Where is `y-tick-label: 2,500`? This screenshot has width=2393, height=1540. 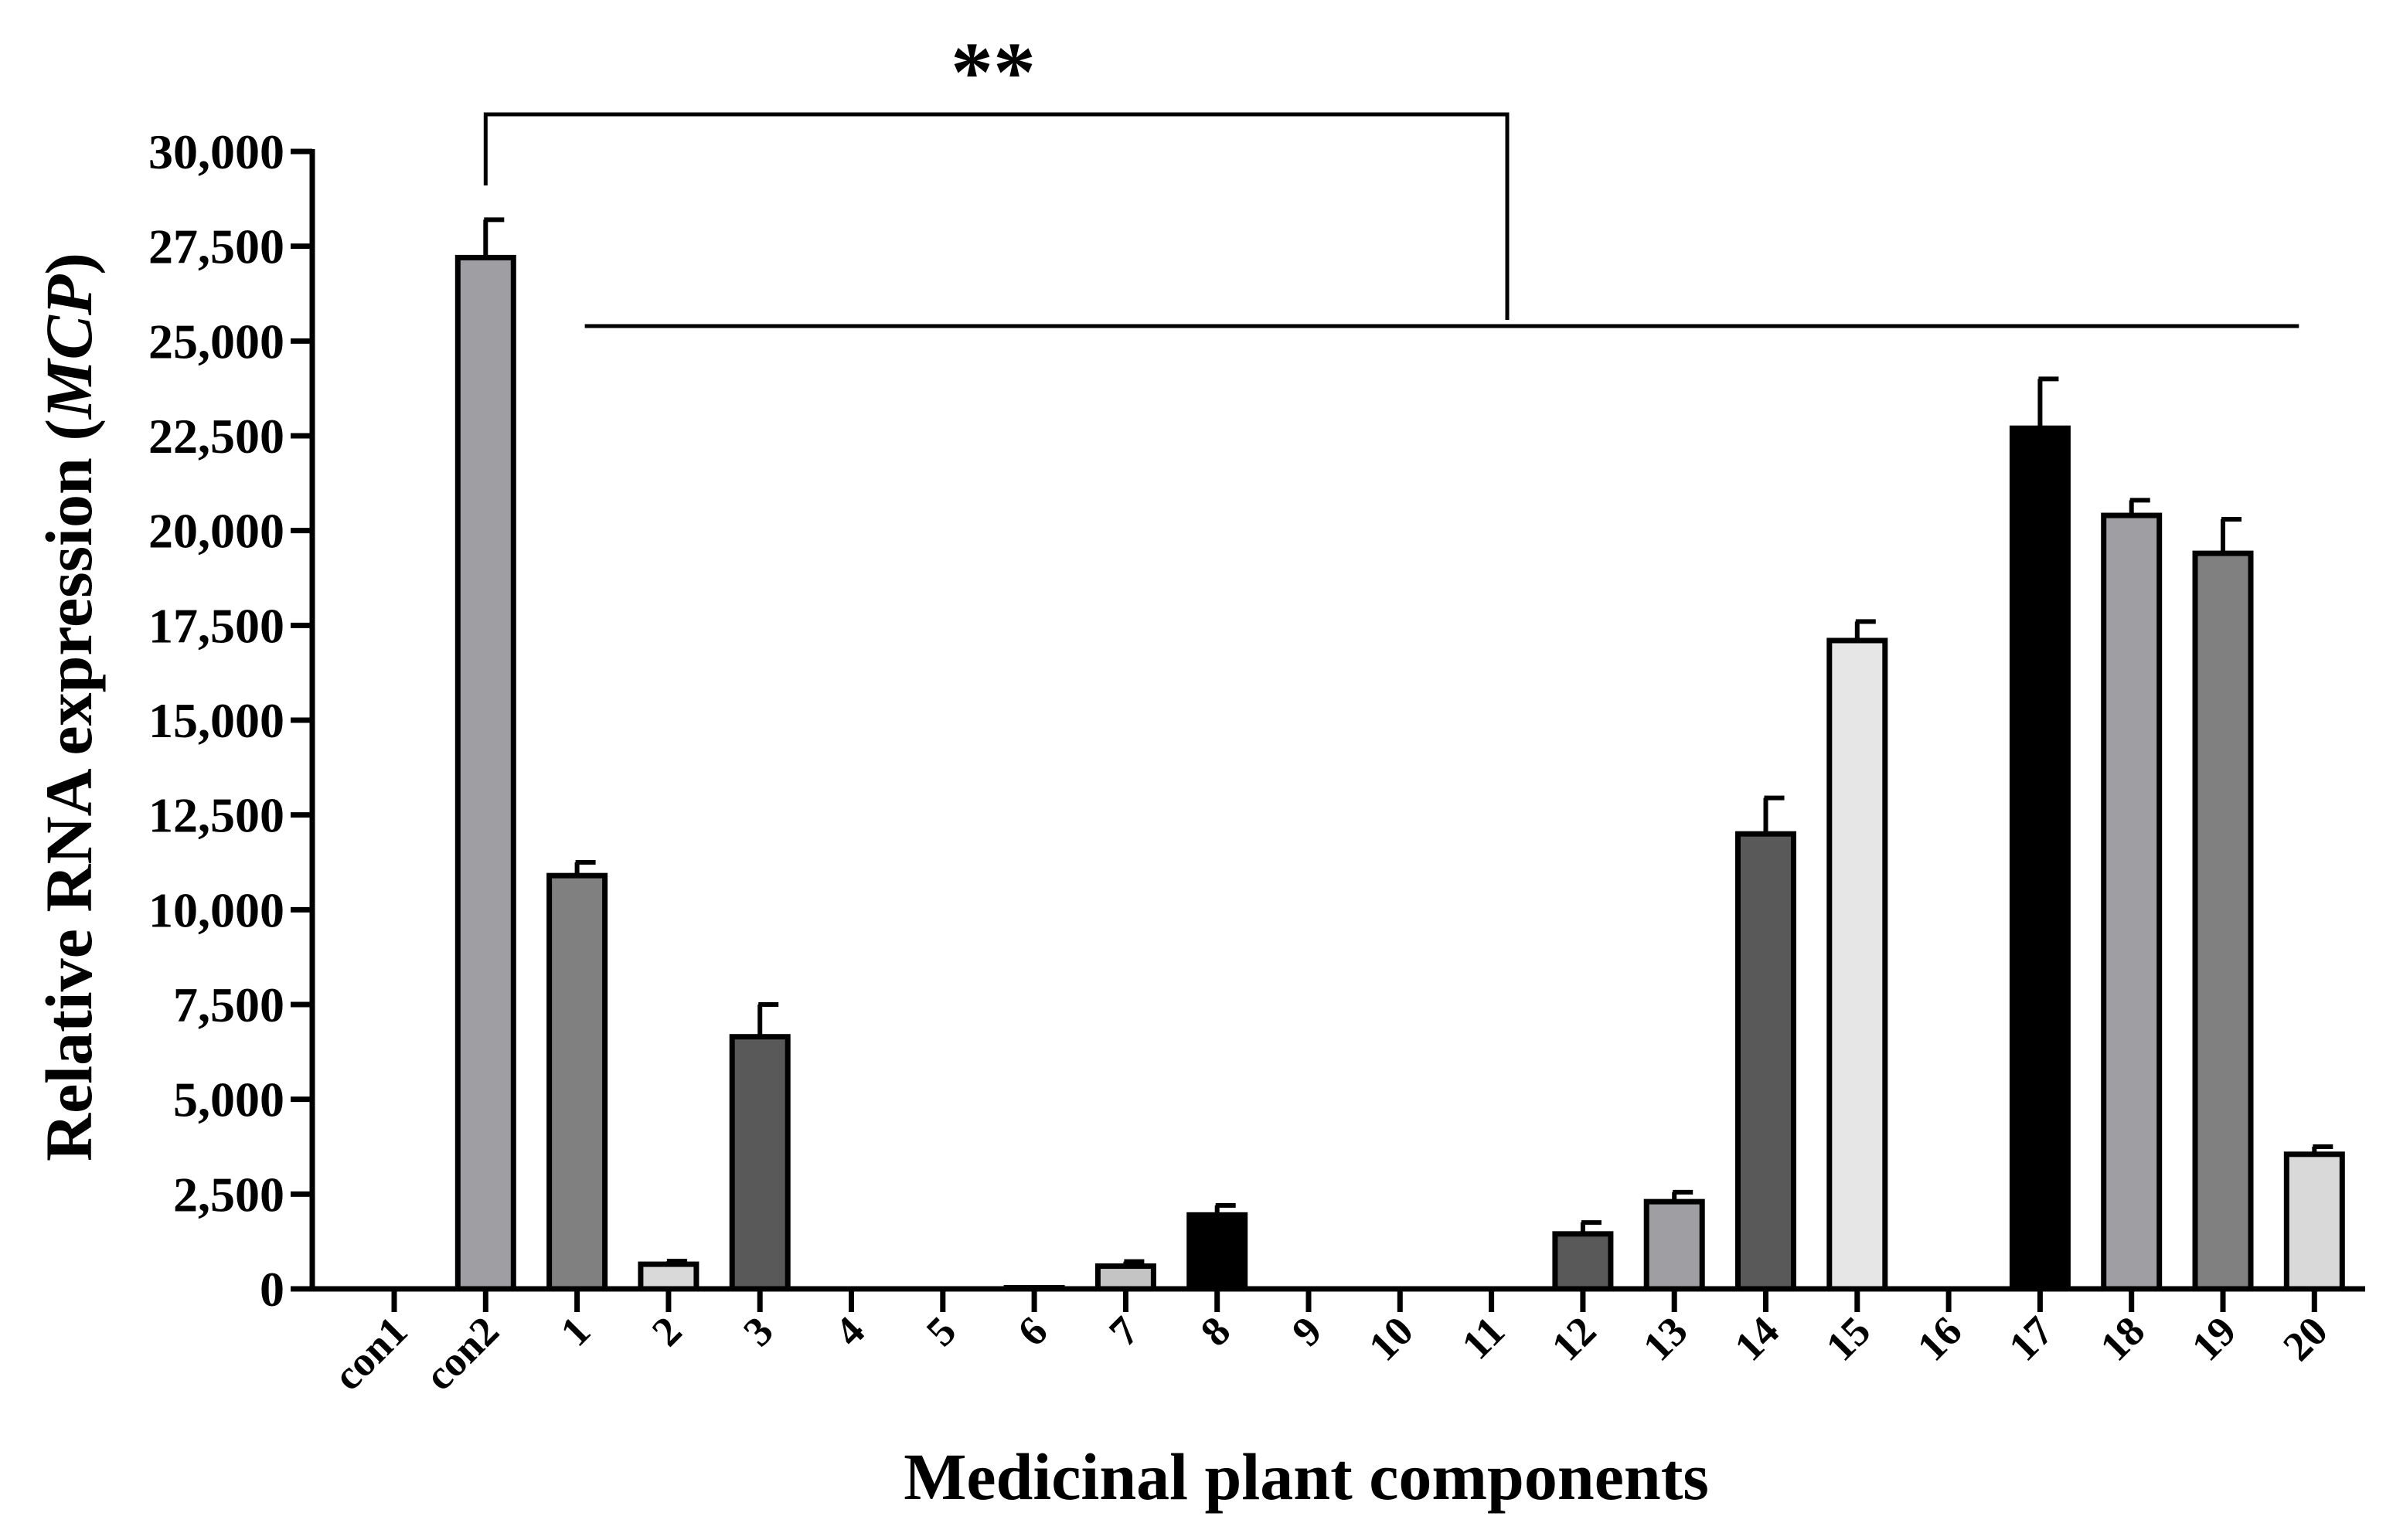 y-tick-label: 2,500 is located at coordinates (228, 1194).